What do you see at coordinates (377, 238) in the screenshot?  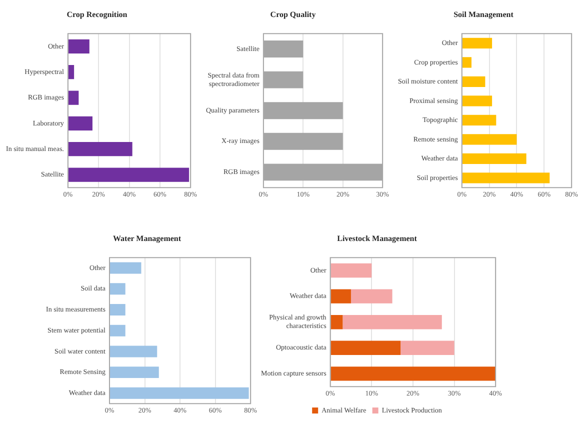 I see `chart-title: Livestock Management` at bounding box center [377, 238].